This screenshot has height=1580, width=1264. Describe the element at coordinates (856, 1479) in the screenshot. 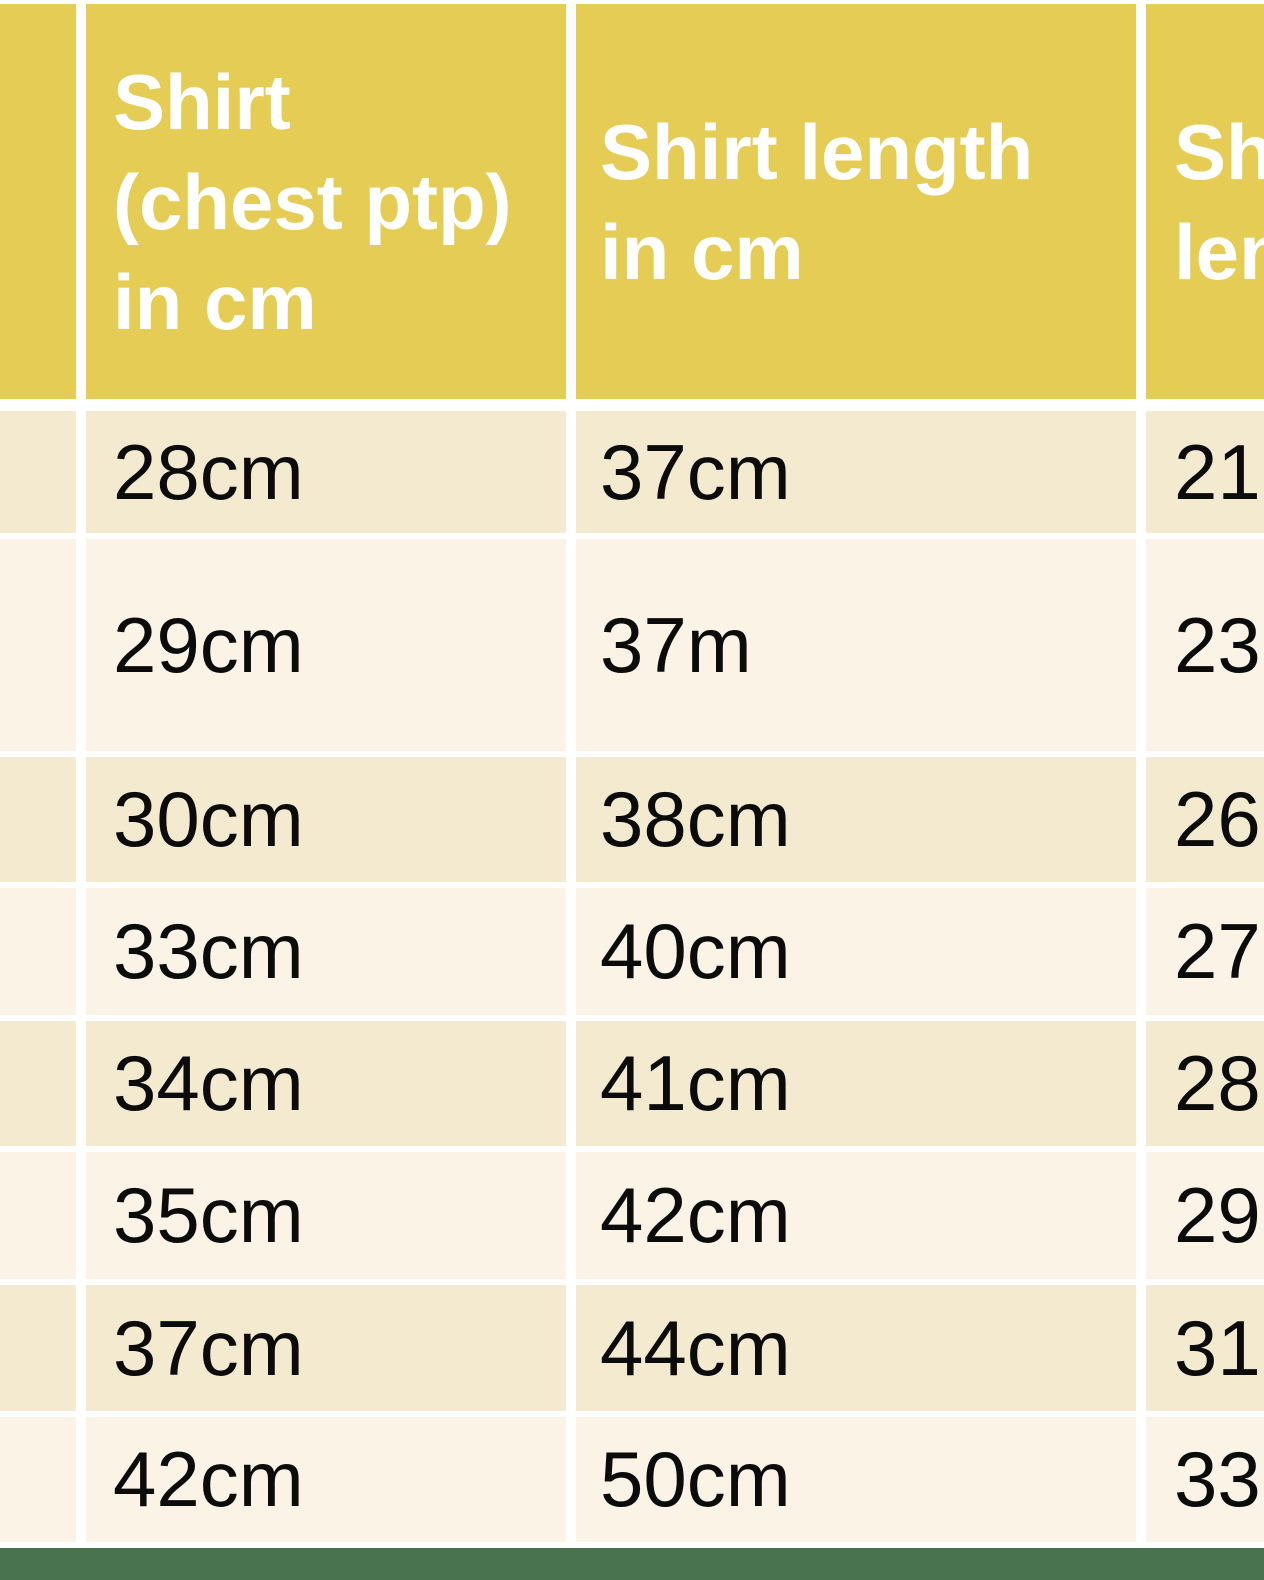

I see `length-value-cell: 50cm` at that location.